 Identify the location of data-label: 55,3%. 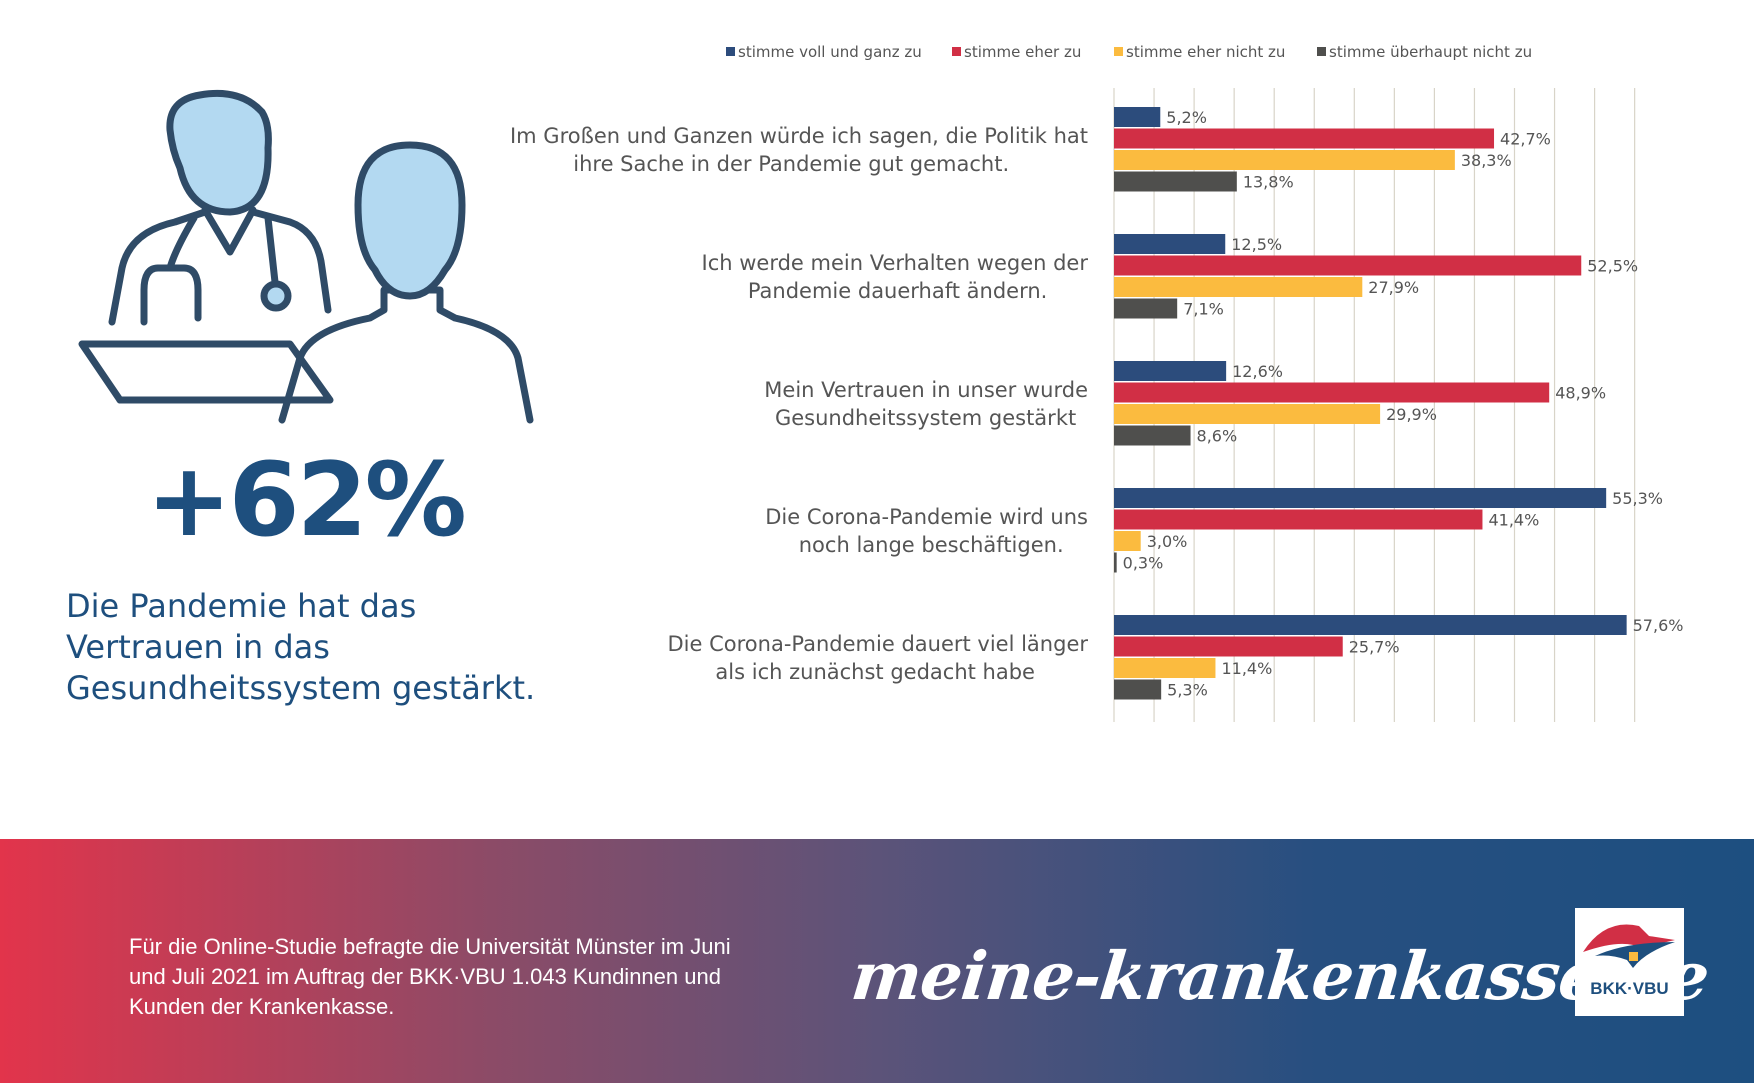
(1637, 498).